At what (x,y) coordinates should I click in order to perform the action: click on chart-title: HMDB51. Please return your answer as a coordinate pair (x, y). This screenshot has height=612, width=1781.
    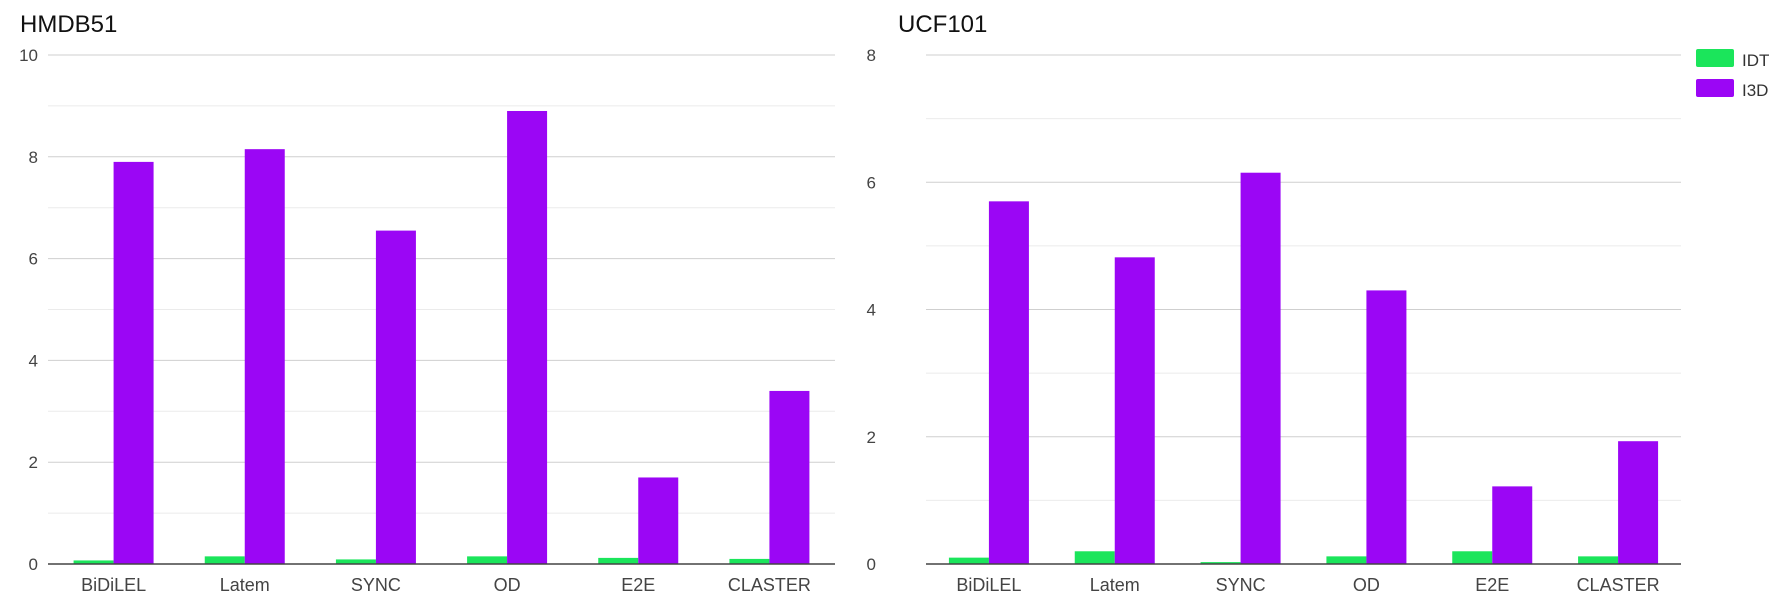
    Looking at the image, I should click on (68, 24).